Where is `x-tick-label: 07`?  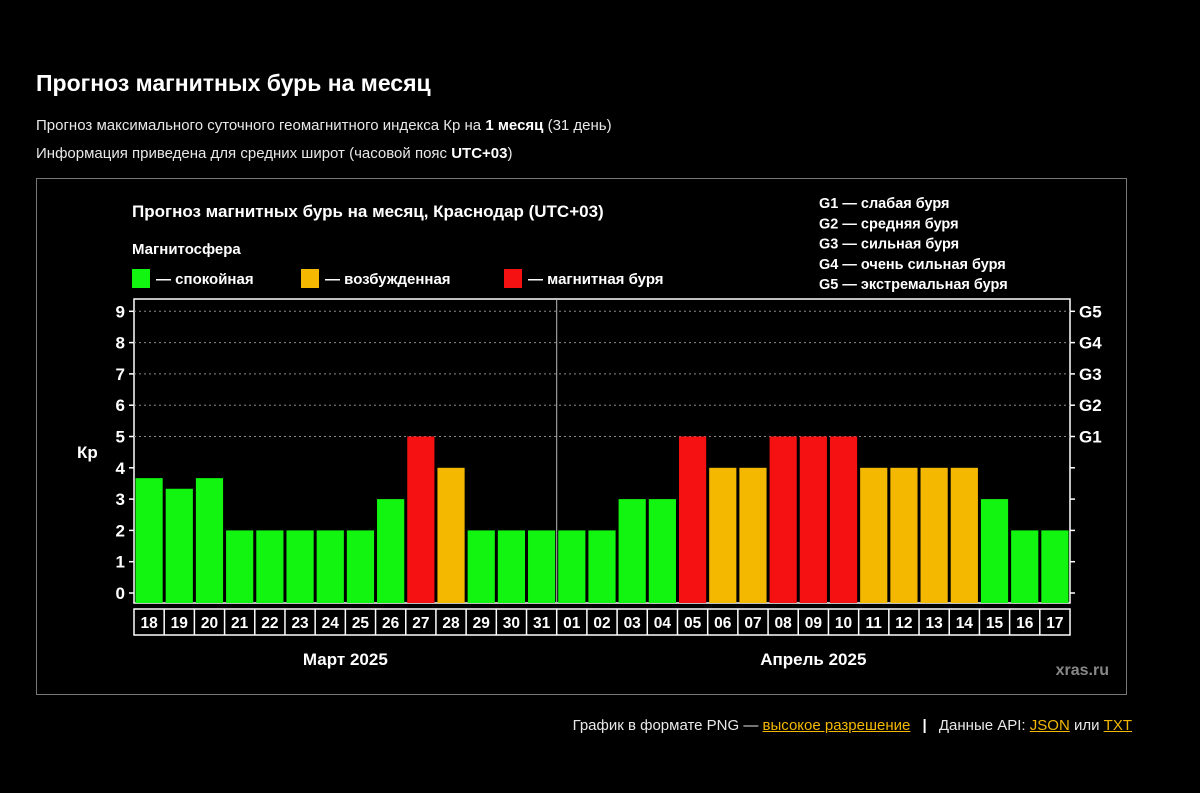
x-tick-label: 07 is located at coordinates (752, 623).